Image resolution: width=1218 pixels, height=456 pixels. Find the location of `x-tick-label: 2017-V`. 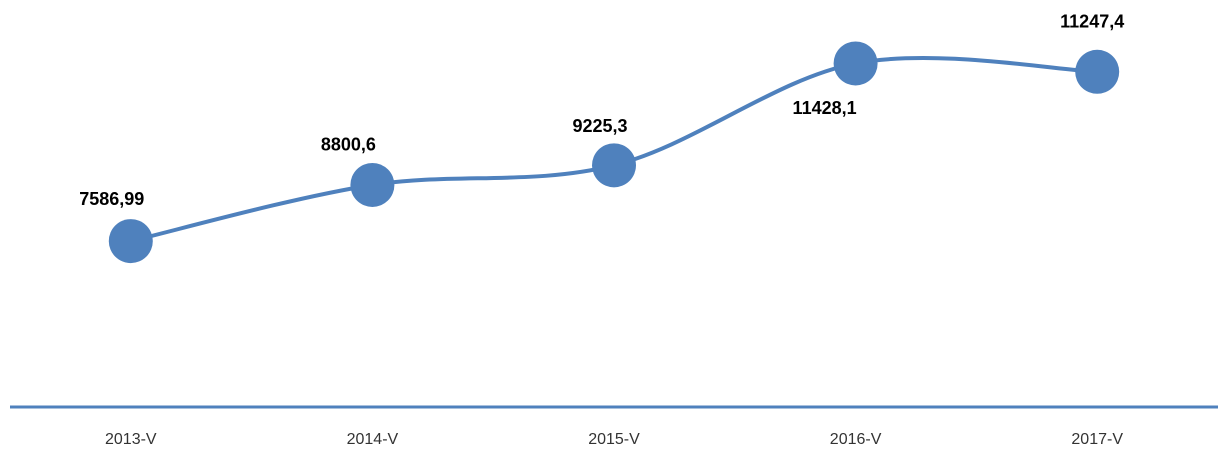

x-tick-label: 2017-V is located at coordinates (1097, 439).